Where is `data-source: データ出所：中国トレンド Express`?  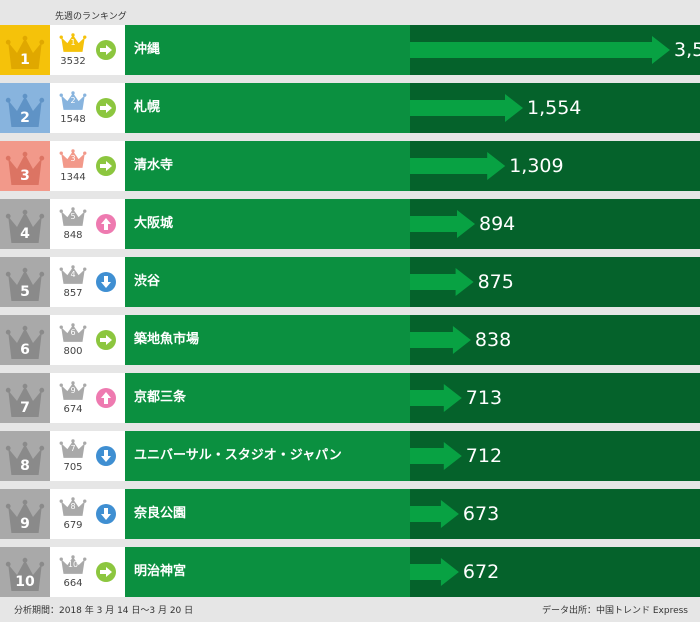
data-source: データ出所：中国トレンド Express is located at coordinates (614, 611).